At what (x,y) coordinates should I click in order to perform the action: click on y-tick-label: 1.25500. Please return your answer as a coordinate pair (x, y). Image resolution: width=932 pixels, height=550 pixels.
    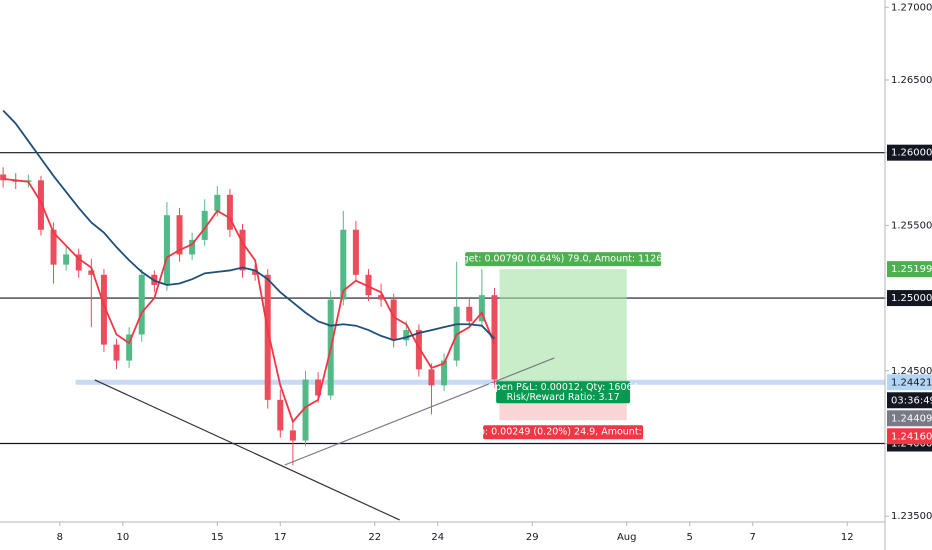
    Looking at the image, I should click on (911, 225).